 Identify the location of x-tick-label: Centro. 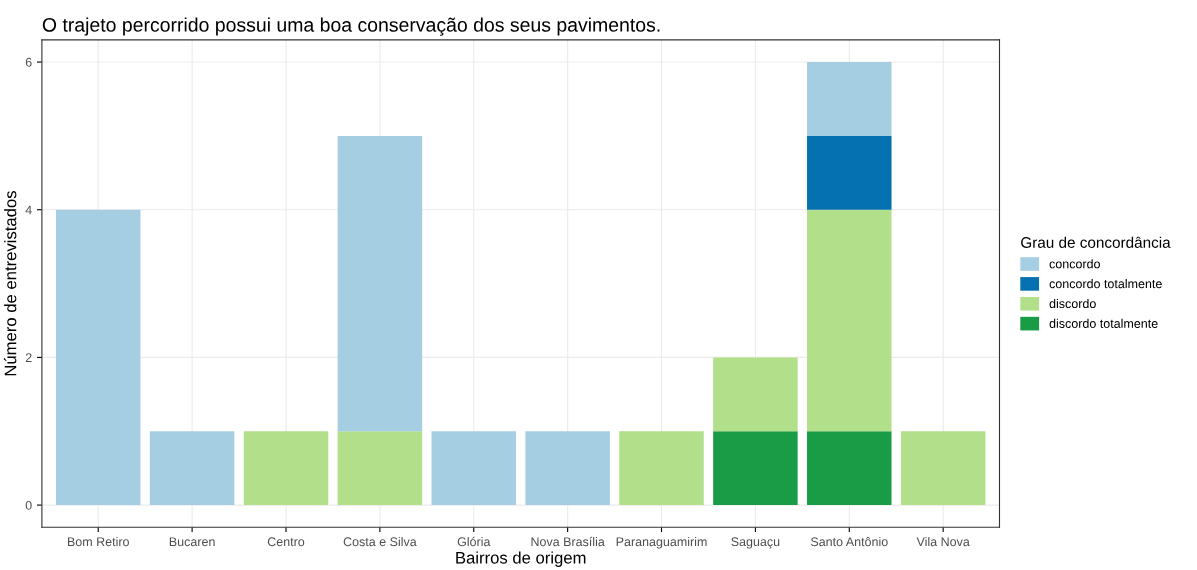
(286, 542).